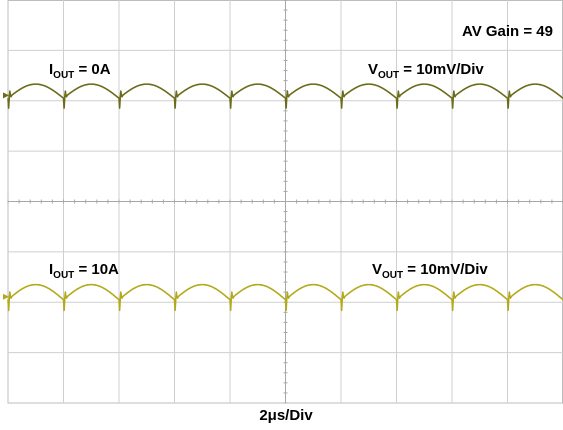 This screenshot has width=563, height=430. What do you see at coordinates (6, 296) in the screenshot?
I see `channel-marker-lower` at bounding box center [6, 296].